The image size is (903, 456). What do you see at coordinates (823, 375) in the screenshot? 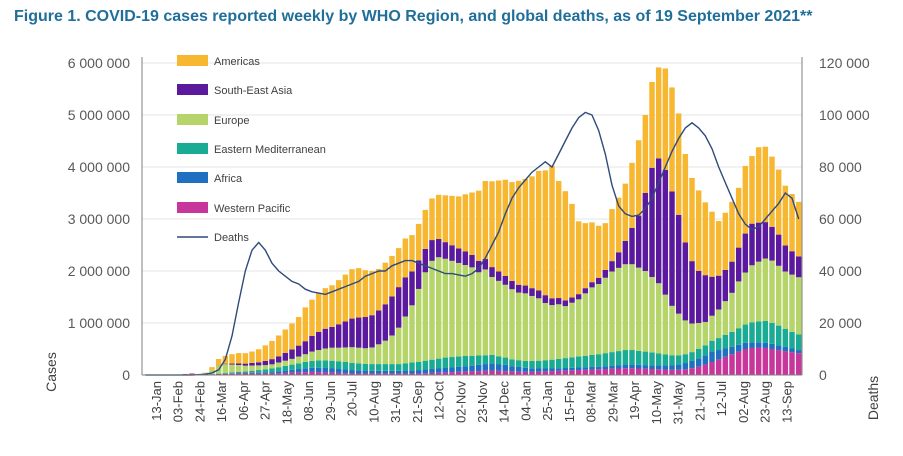
I see `y2-tick-label: 0` at bounding box center [823, 375].